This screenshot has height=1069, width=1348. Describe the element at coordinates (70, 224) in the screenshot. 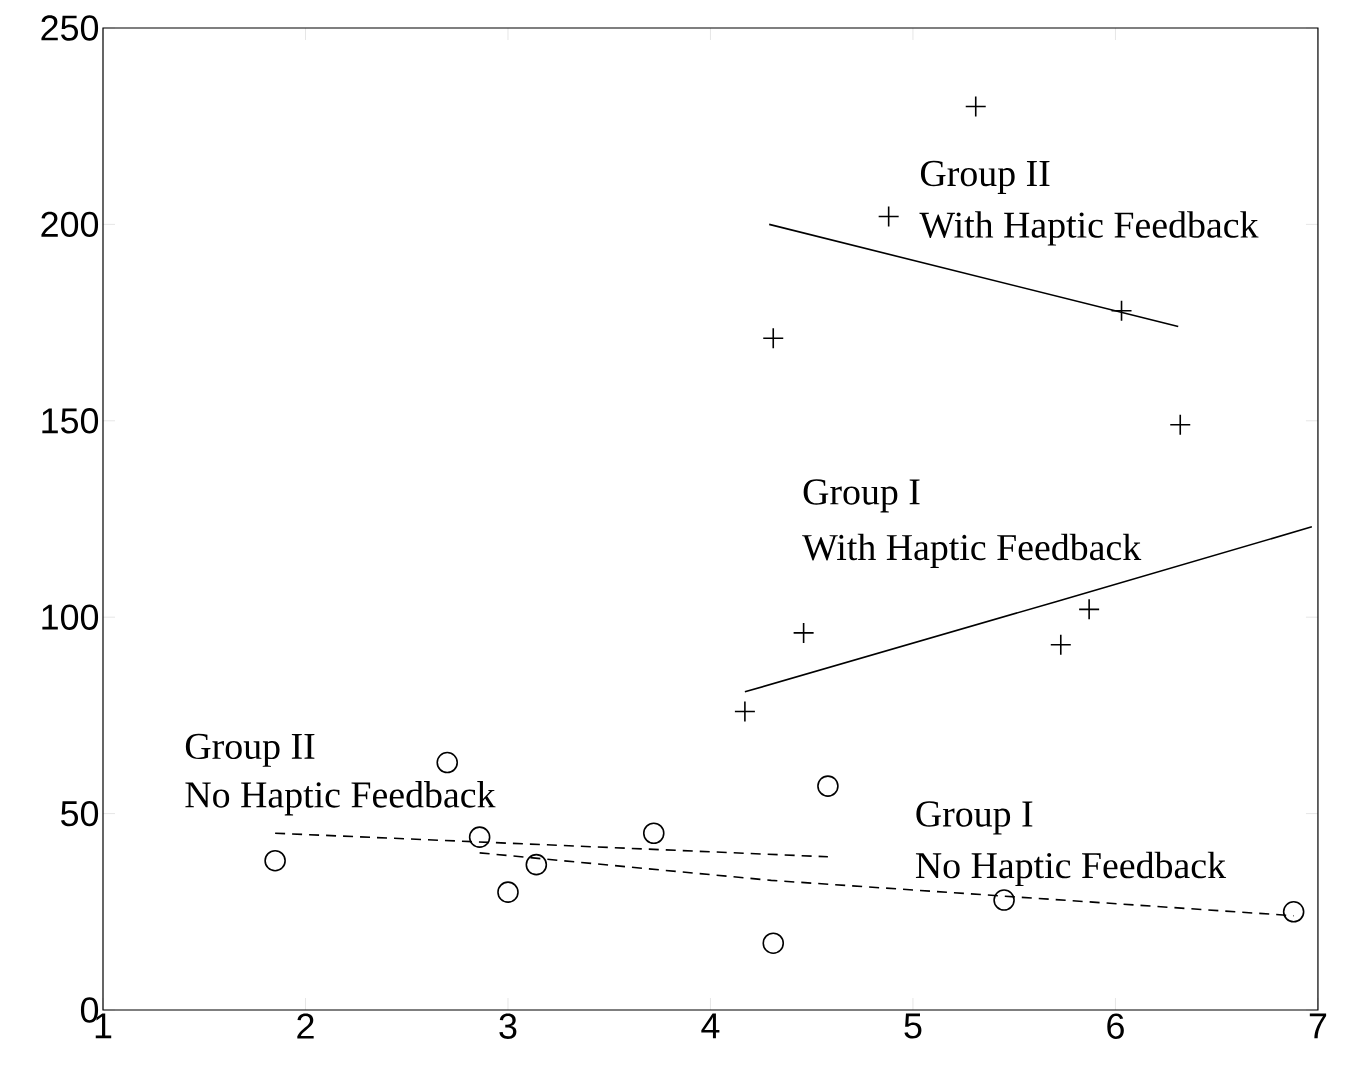

I see `y-tick-label: 200` at that location.